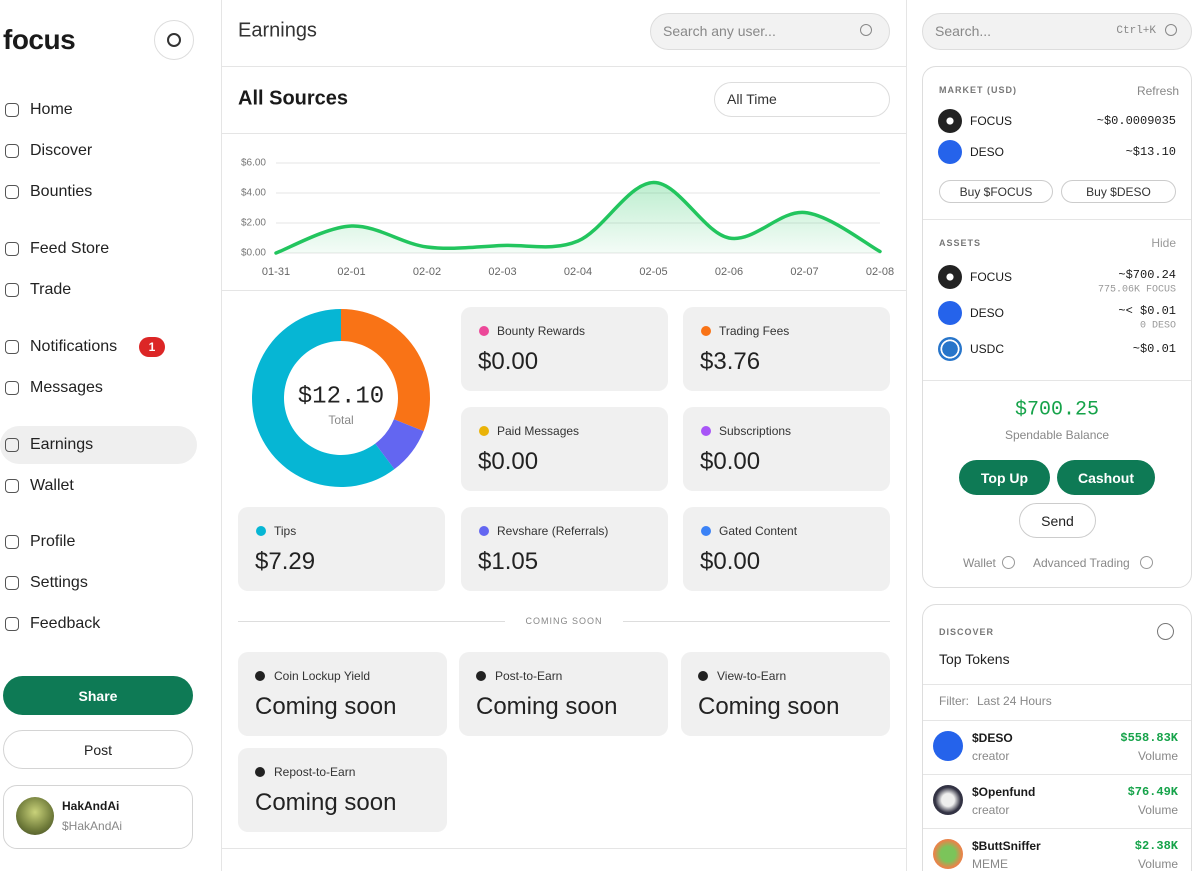  Describe the element at coordinates (974, 659) in the screenshot. I see `token-selector: Top Tokens` at that location.